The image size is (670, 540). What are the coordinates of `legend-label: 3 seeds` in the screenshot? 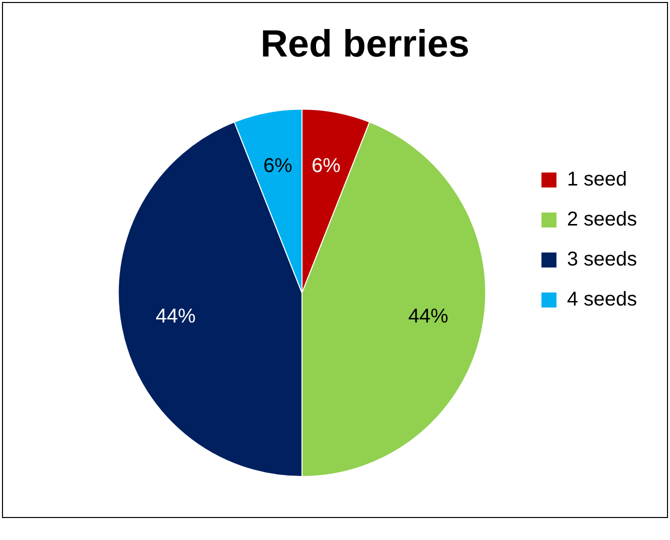 It's located at (602, 259).